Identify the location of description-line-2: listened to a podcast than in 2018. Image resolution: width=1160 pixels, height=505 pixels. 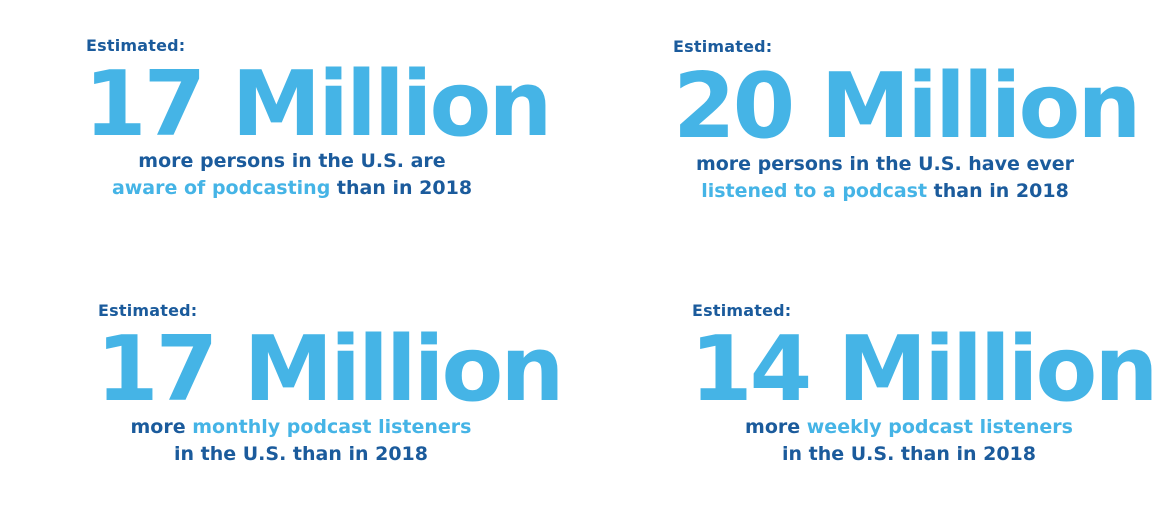
(885, 191).